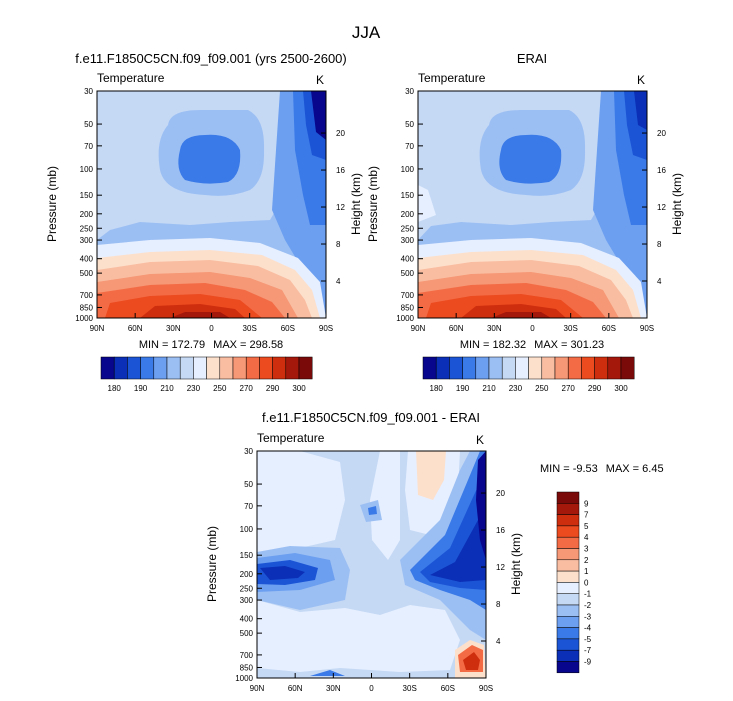 Image resolution: width=733 pixels, height=701 pixels. Describe the element at coordinates (408, 295) in the screenshot. I see `pressure-tick-label: 700` at that location.